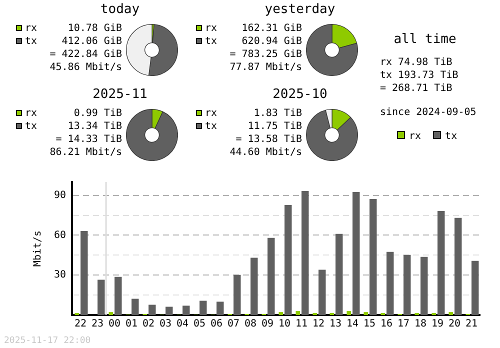 This screenshot has width=500, height=348. Describe the element at coordinates (403, 324) in the screenshot. I see `x-tick-label: 17` at that location.